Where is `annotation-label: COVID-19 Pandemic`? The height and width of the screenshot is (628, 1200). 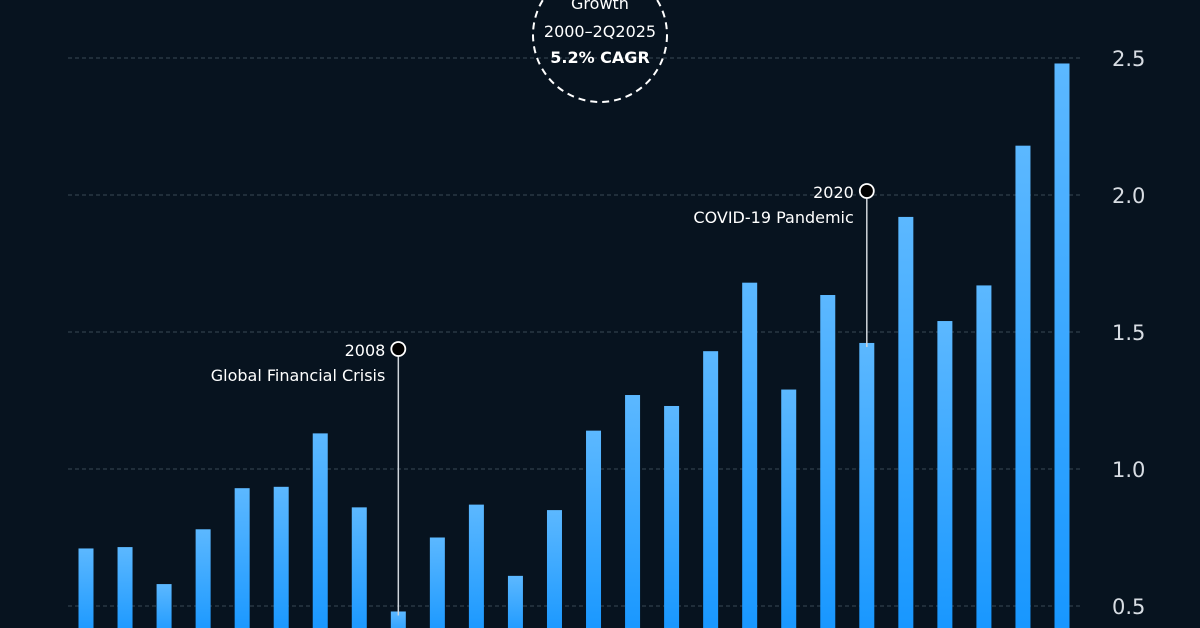 annotation-label: COVID-19 Pandemic is located at coordinates (773, 217).